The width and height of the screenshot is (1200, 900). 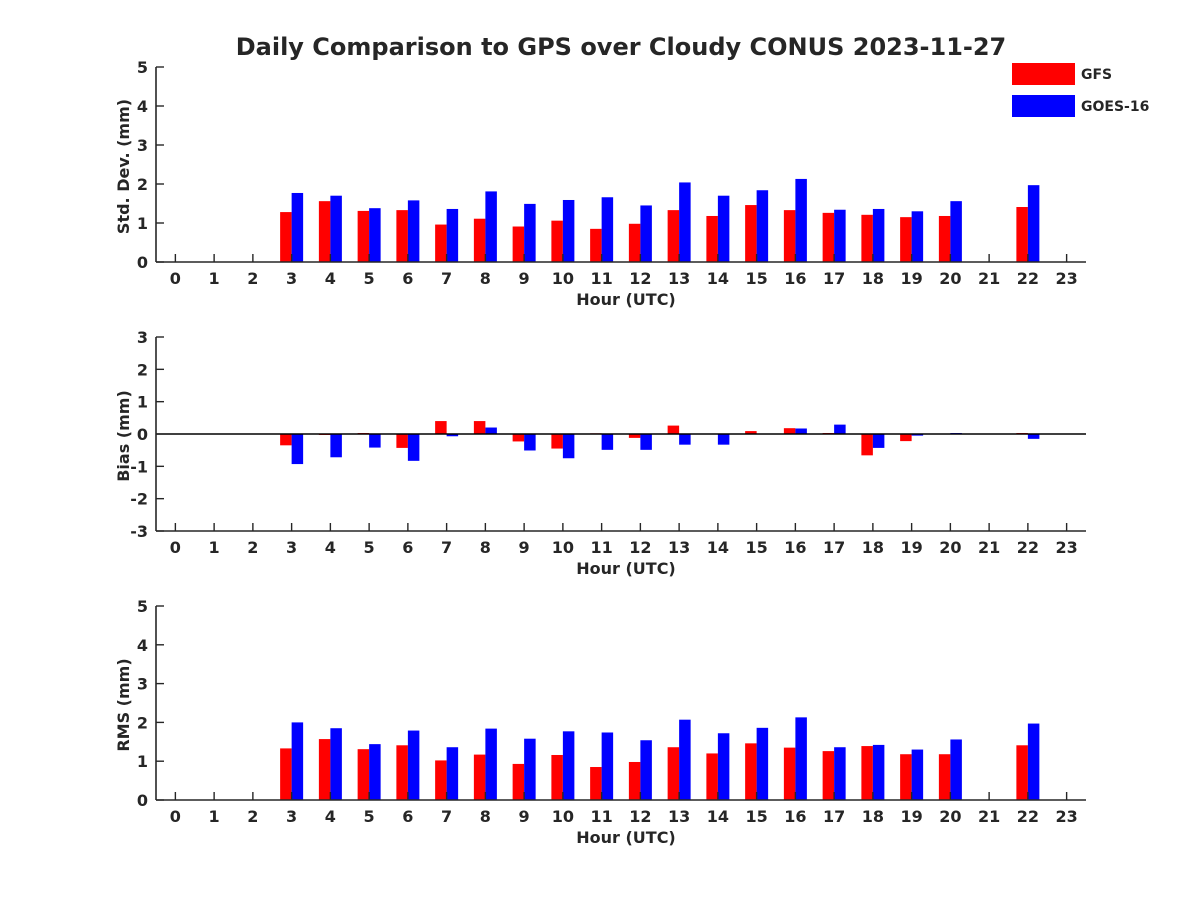 What do you see at coordinates (950, 816) in the screenshot?
I see `x-tick-label: 20` at bounding box center [950, 816].